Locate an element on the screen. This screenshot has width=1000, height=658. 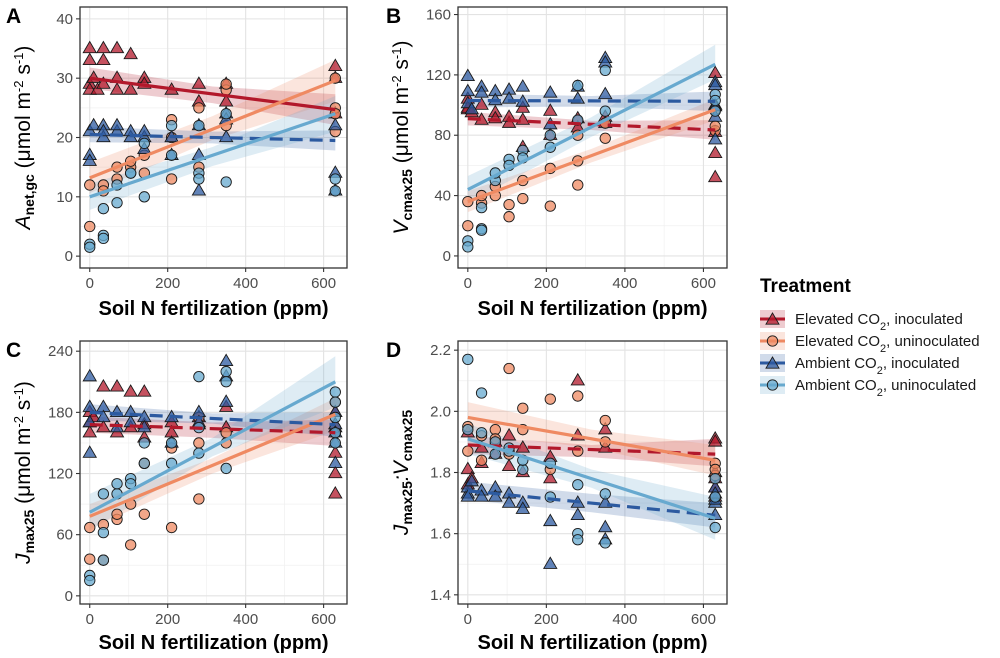
y-tick-label: 10 is located at coordinates (64, 197).